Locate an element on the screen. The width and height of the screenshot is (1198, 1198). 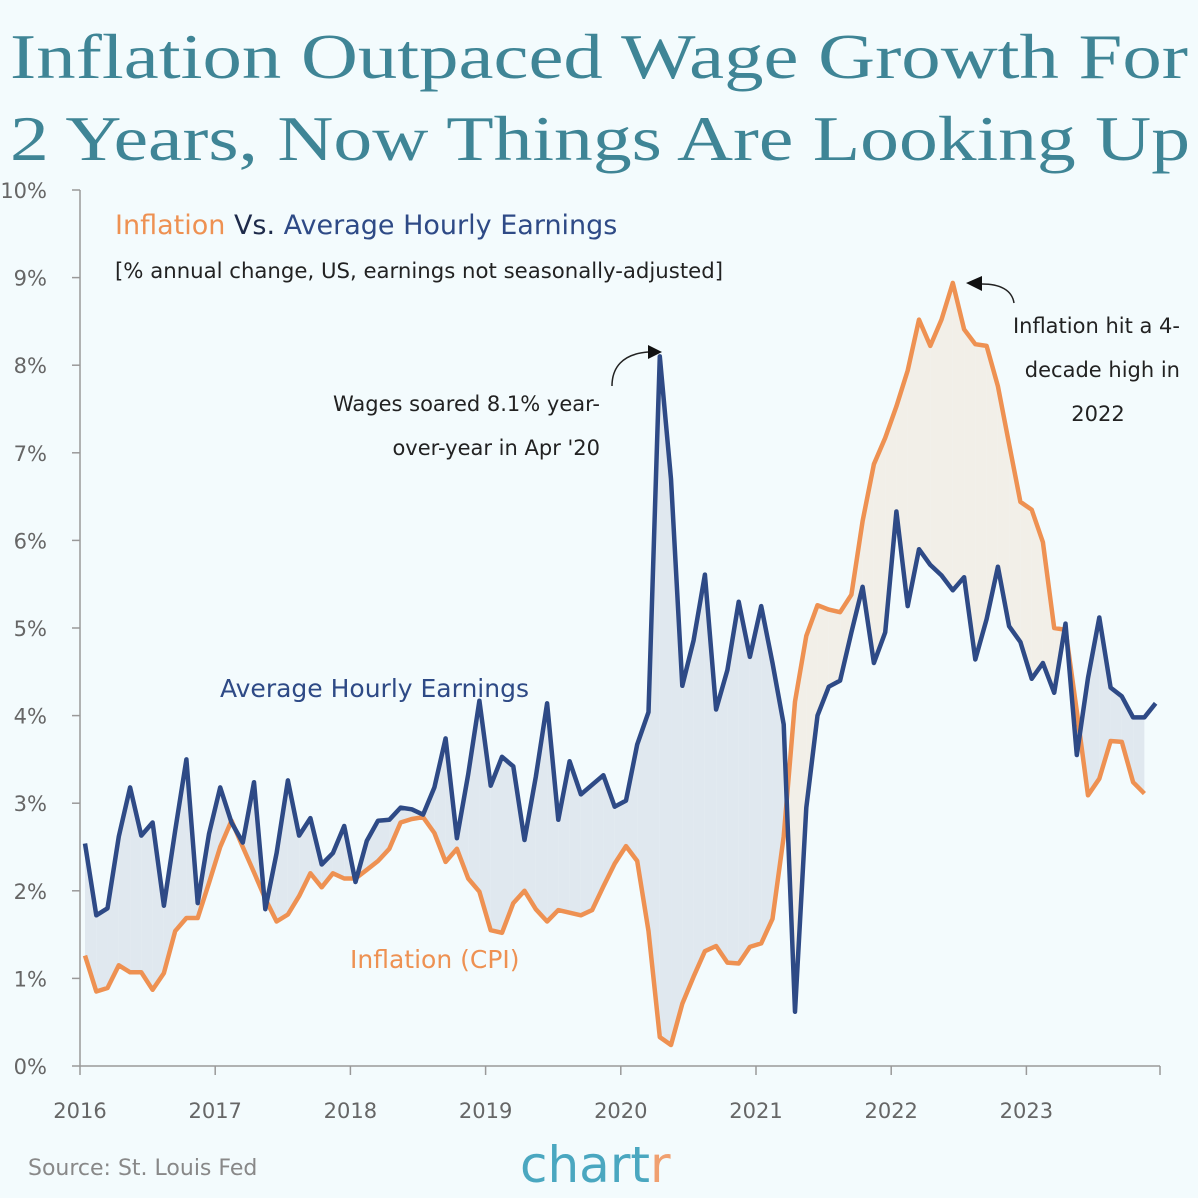
chart-subtitle: Inflation Vs. Average Hourly Earnings is located at coordinates (366, 225).